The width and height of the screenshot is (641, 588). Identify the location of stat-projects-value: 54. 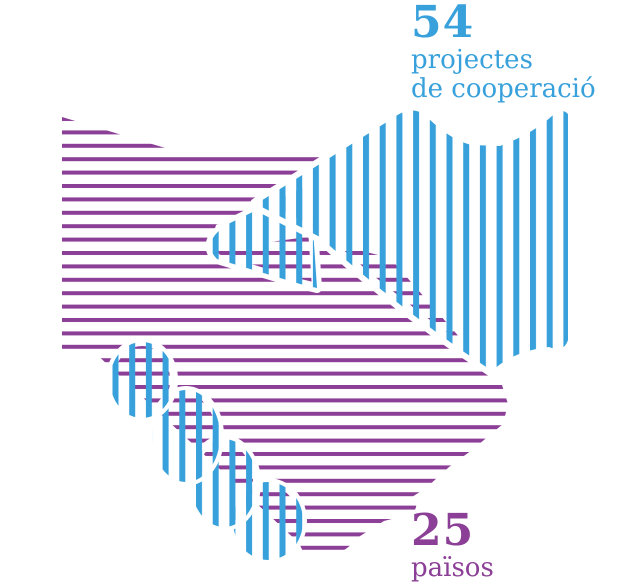
(443, 24).